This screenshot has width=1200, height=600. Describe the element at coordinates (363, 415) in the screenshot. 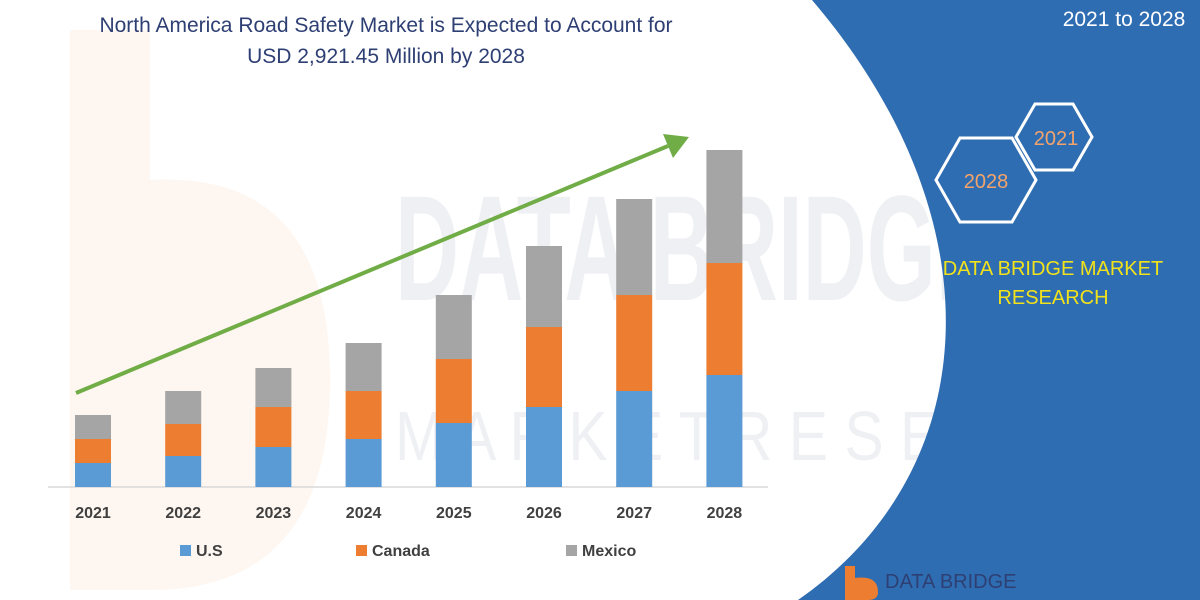

I see `bar-canada-2024` at that location.